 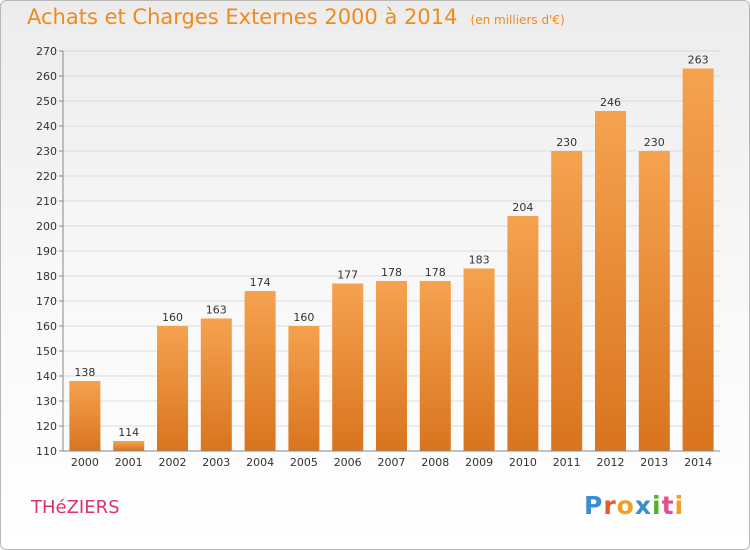 What do you see at coordinates (643, 505) in the screenshot?
I see `logo-letter: x` at bounding box center [643, 505].